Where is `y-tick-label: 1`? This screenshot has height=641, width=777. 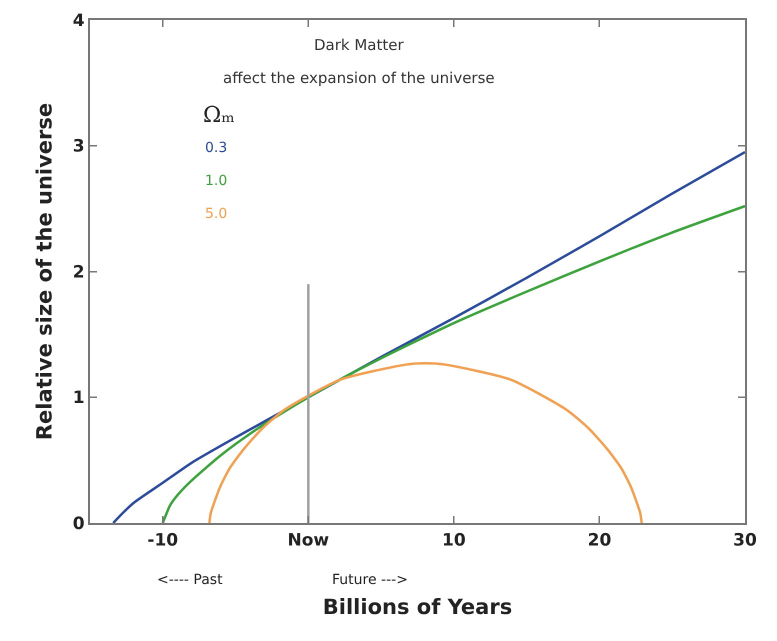 y-tick-label: 1 is located at coordinates (78, 398).